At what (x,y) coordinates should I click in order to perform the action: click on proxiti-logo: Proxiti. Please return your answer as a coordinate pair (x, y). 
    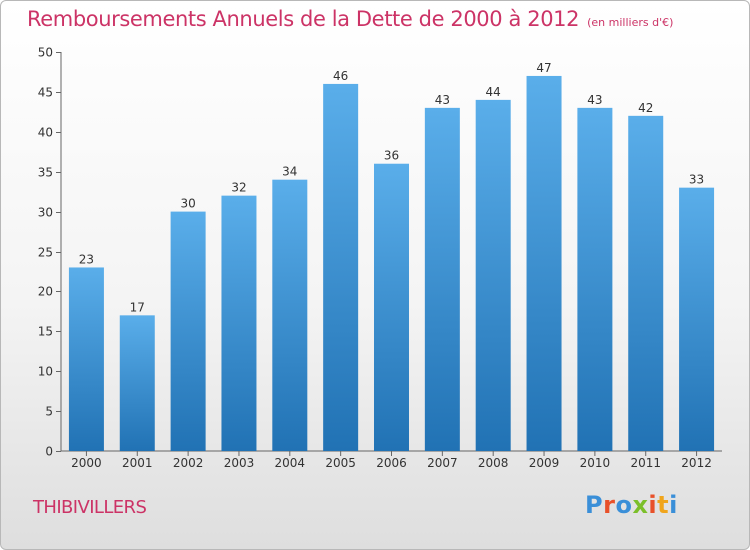
    Looking at the image, I should click on (631, 505).